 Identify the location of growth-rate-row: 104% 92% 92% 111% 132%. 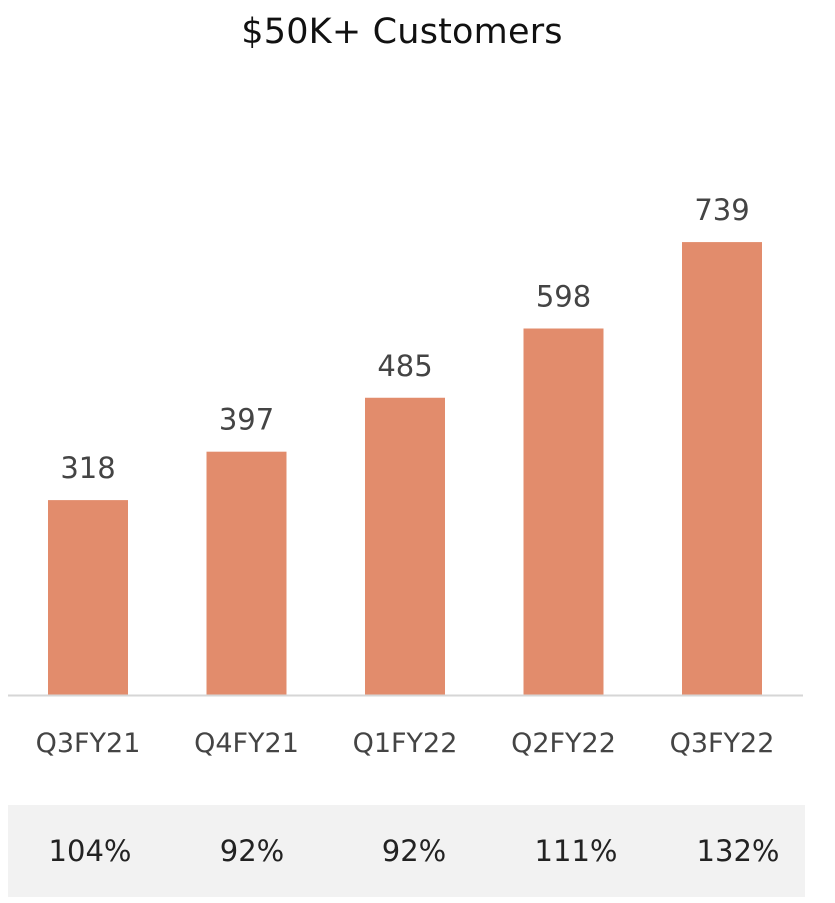
(406, 851).